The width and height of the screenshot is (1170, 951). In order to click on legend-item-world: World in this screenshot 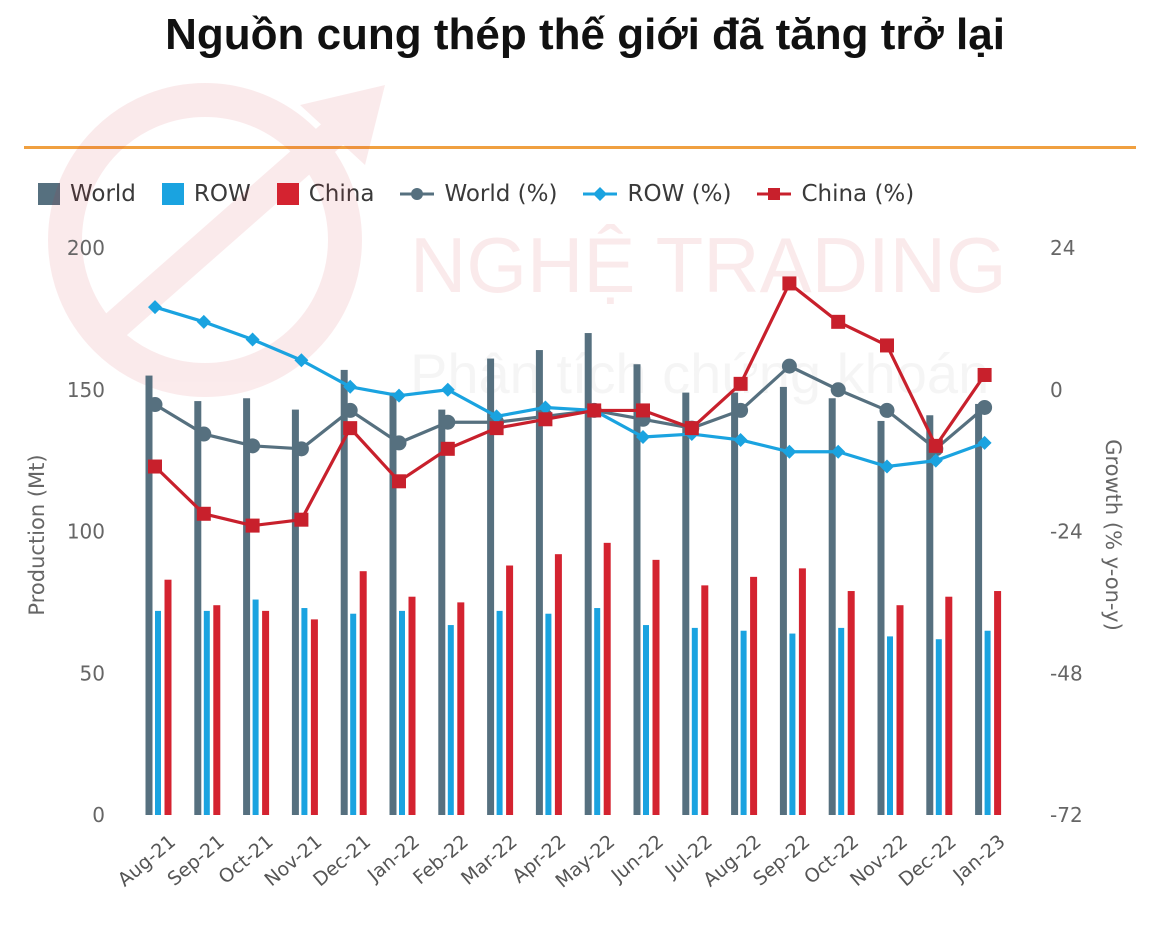, I will do `click(87, 194)`.